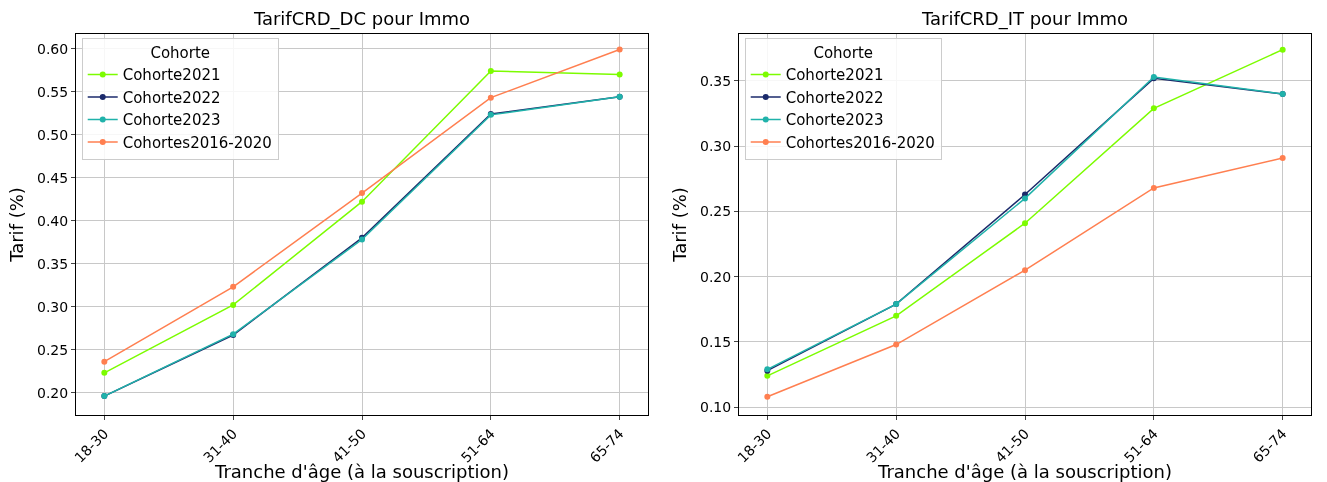 The width and height of the screenshot is (1327, 482). I want to click on y-tick-label: 0.50, so click(53, 134).